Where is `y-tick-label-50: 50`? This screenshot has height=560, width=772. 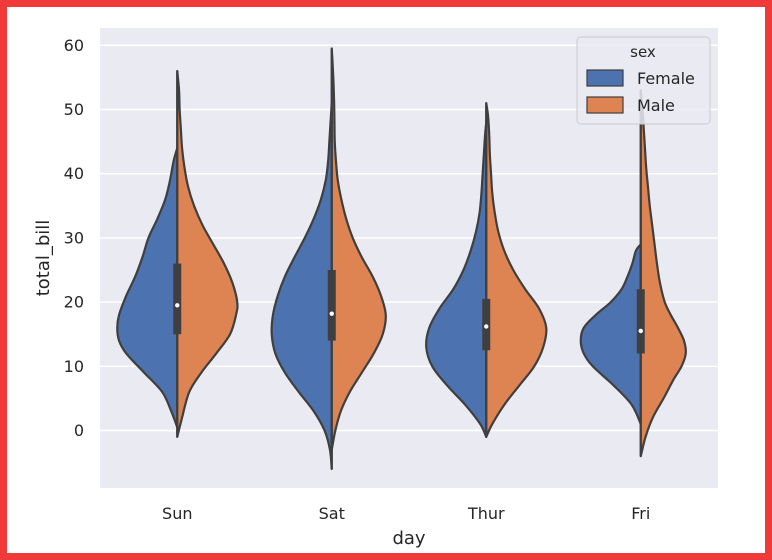 y-tick-label-50: 50 is located at coordinates (74, 109).